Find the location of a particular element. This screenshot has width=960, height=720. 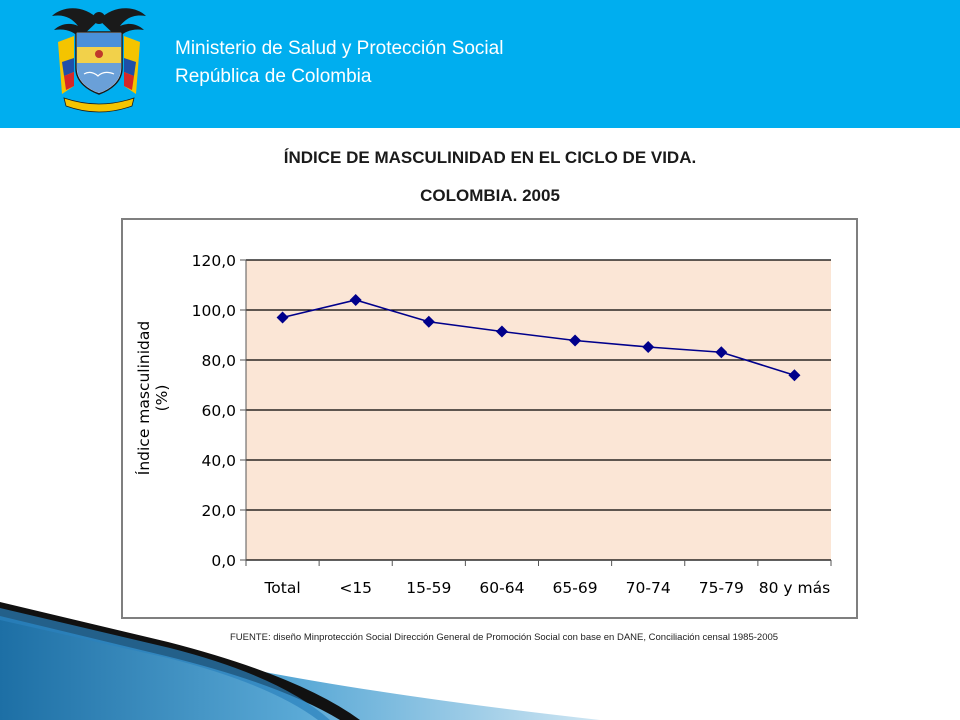

x-tick-label: 60-64 is located at coordinates (501, 588).